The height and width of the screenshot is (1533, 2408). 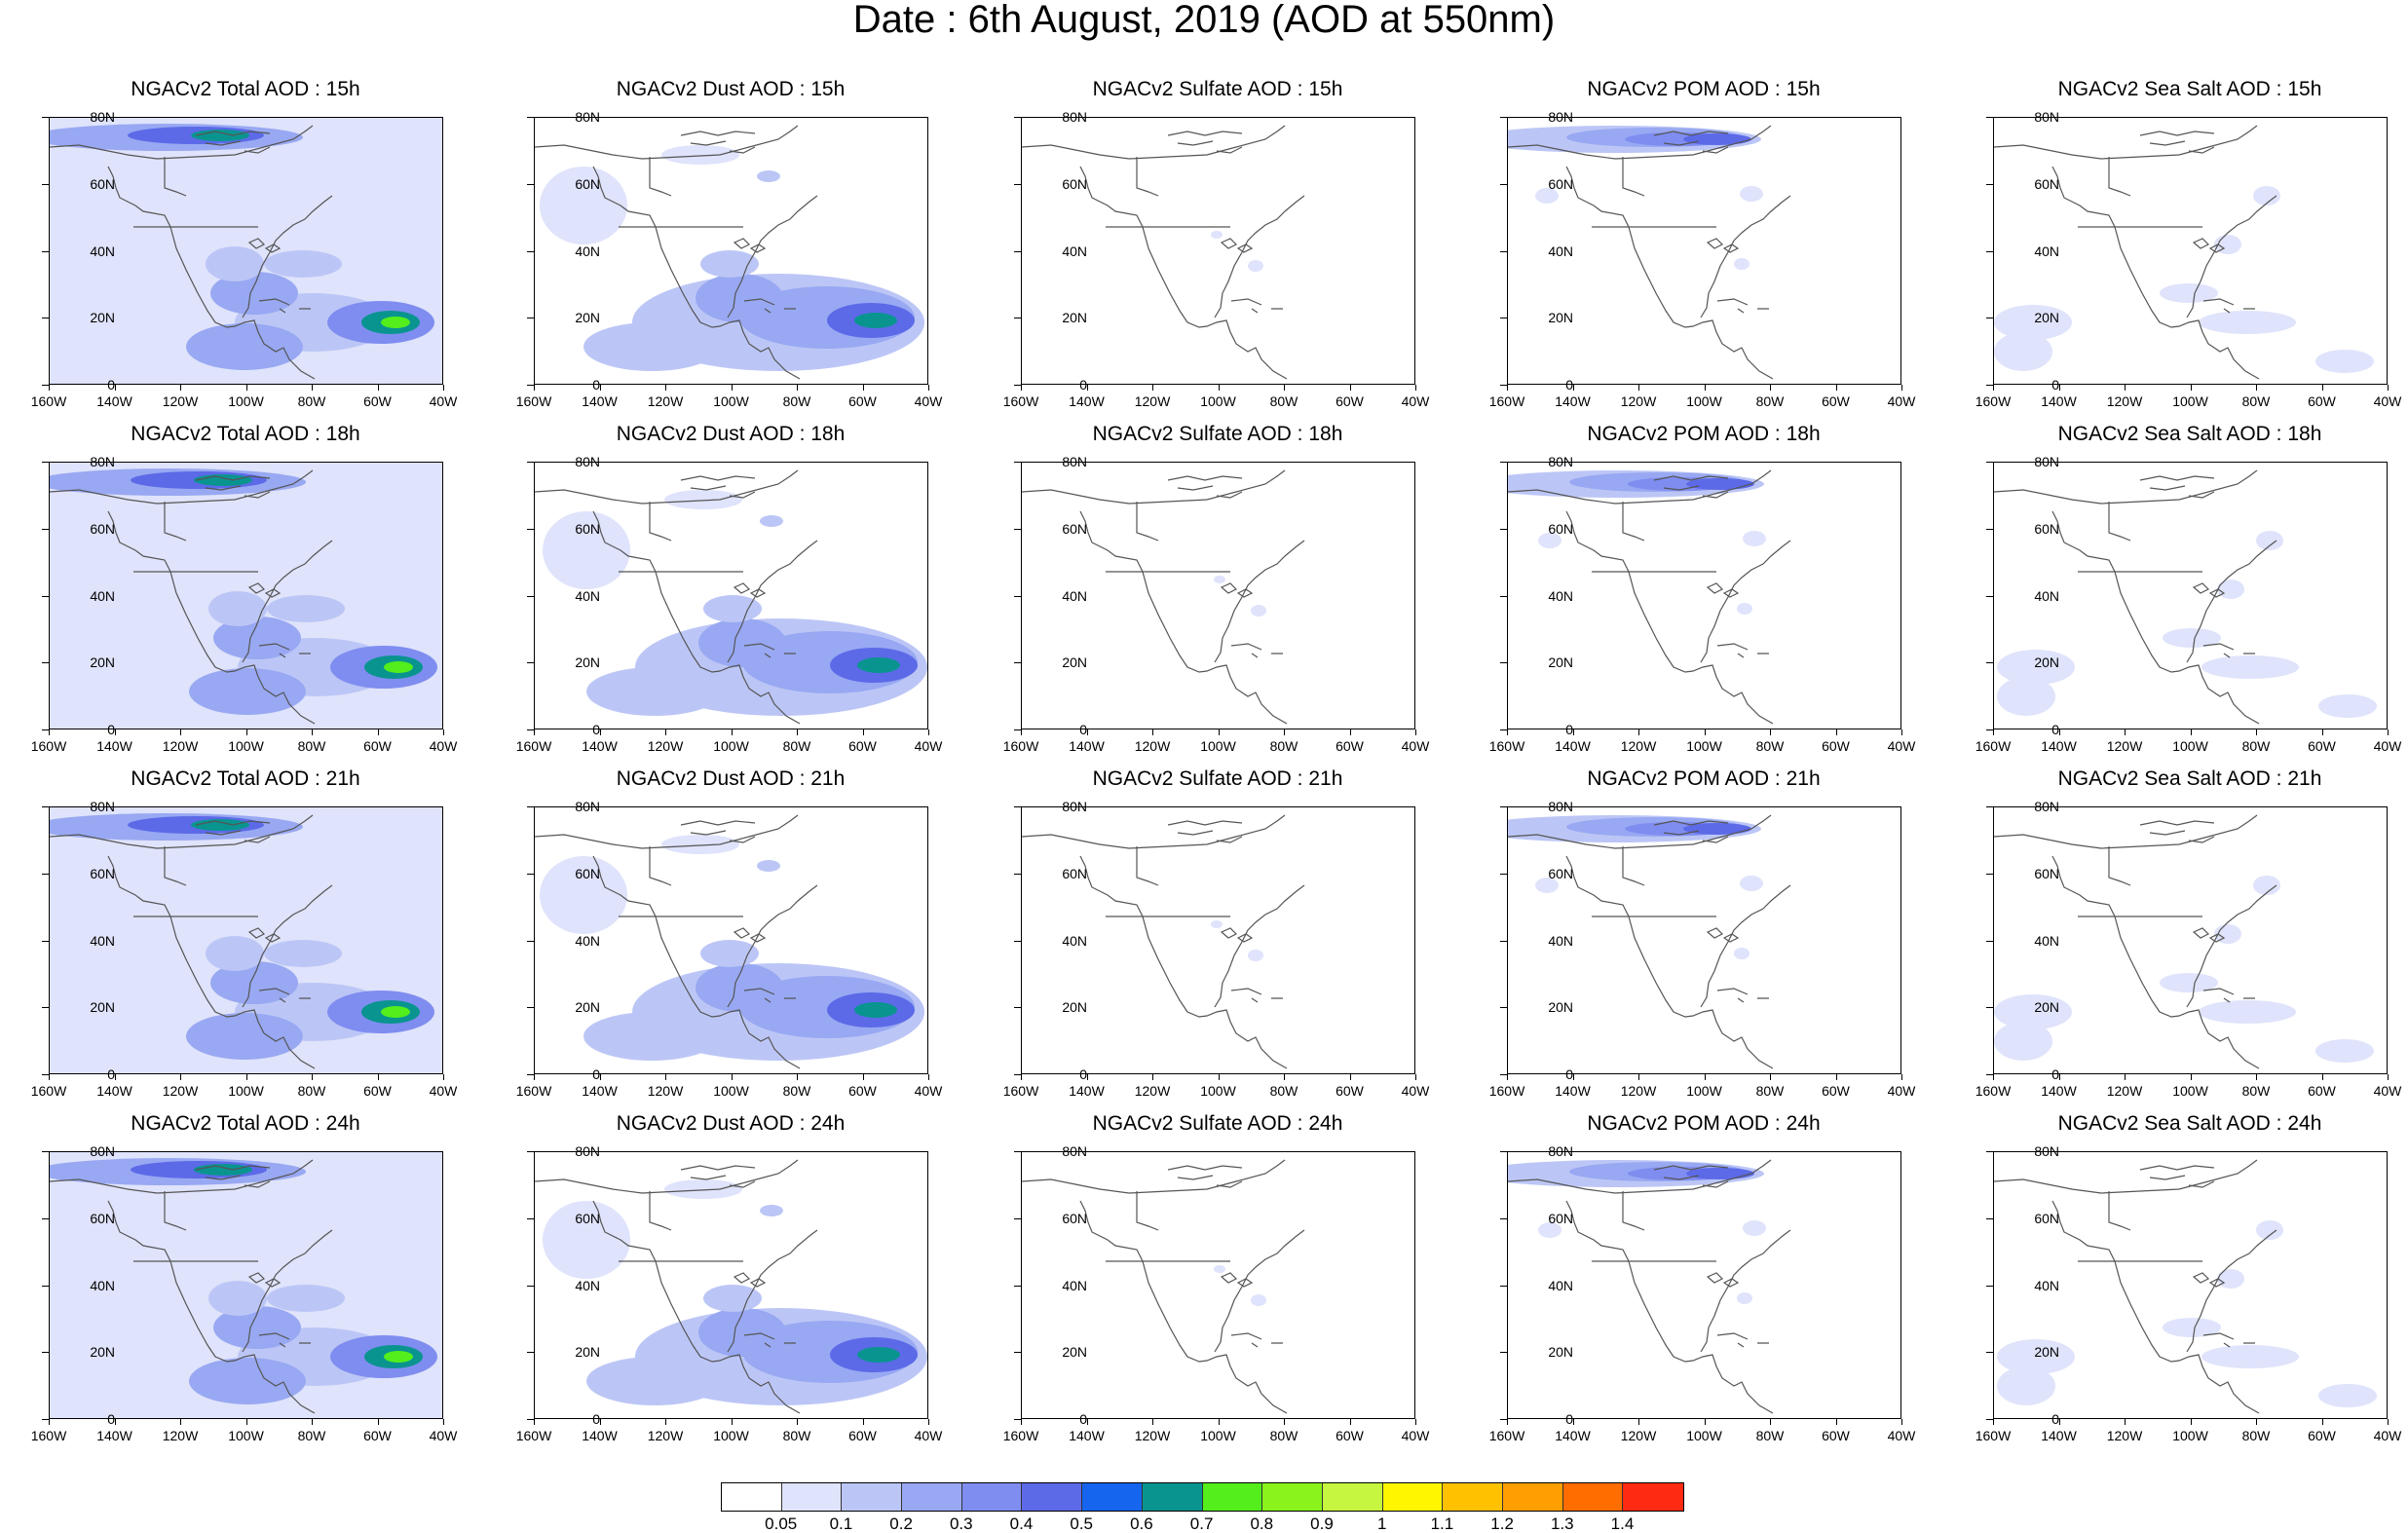 I want to click on panel-title: NGACv2 Dust AOD : 15h, so click(x=731, y=89).